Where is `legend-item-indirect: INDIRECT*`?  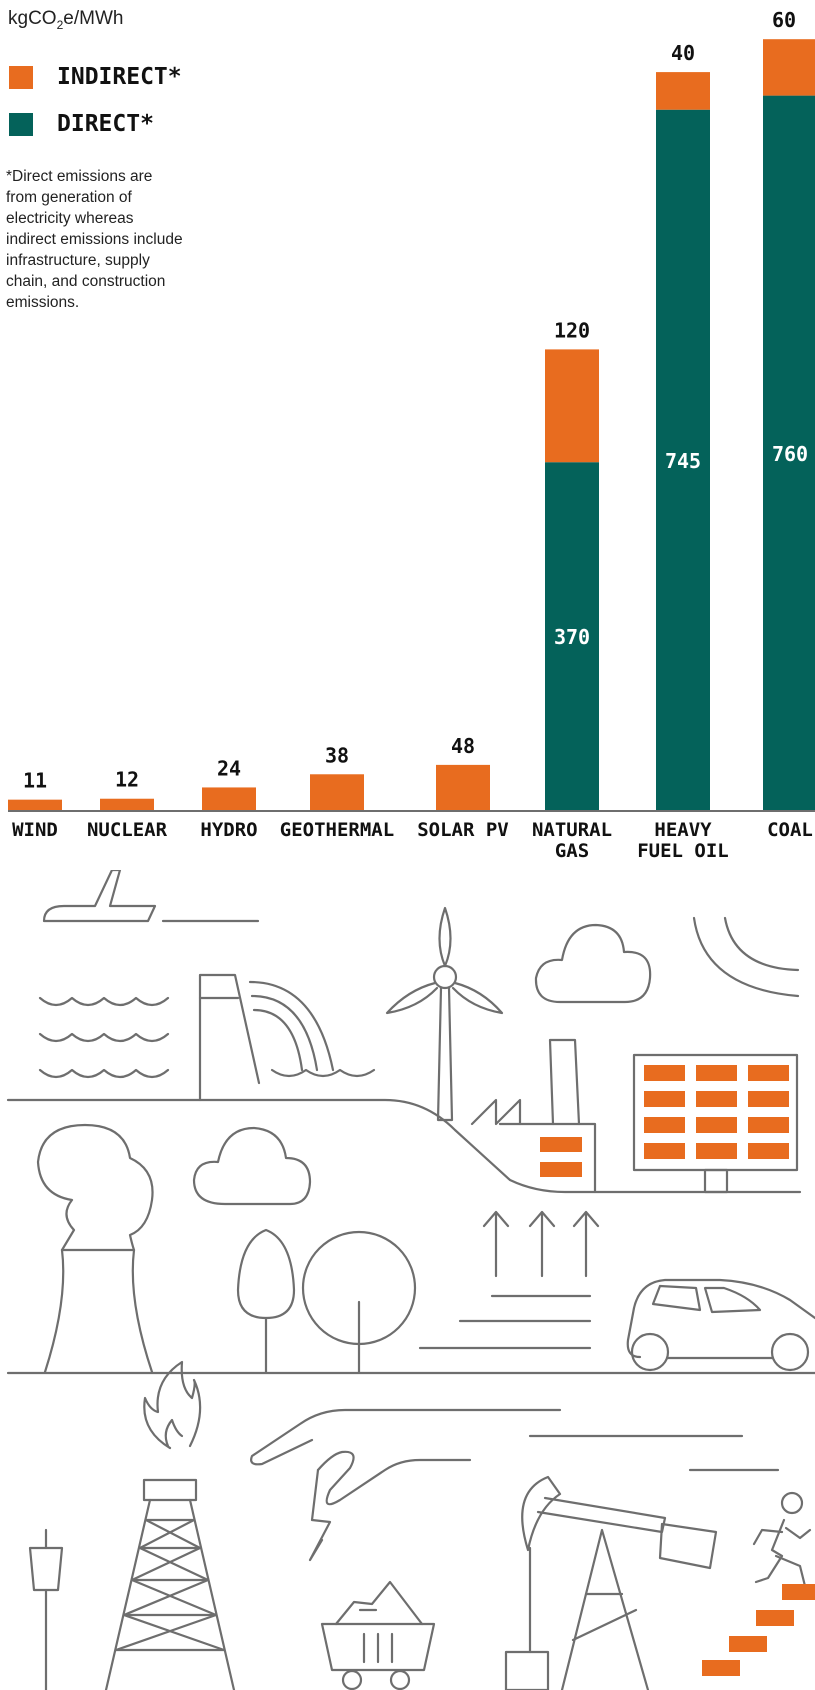 legend-item-indirect: INDIRECT* is located at coordinates (95, 77).